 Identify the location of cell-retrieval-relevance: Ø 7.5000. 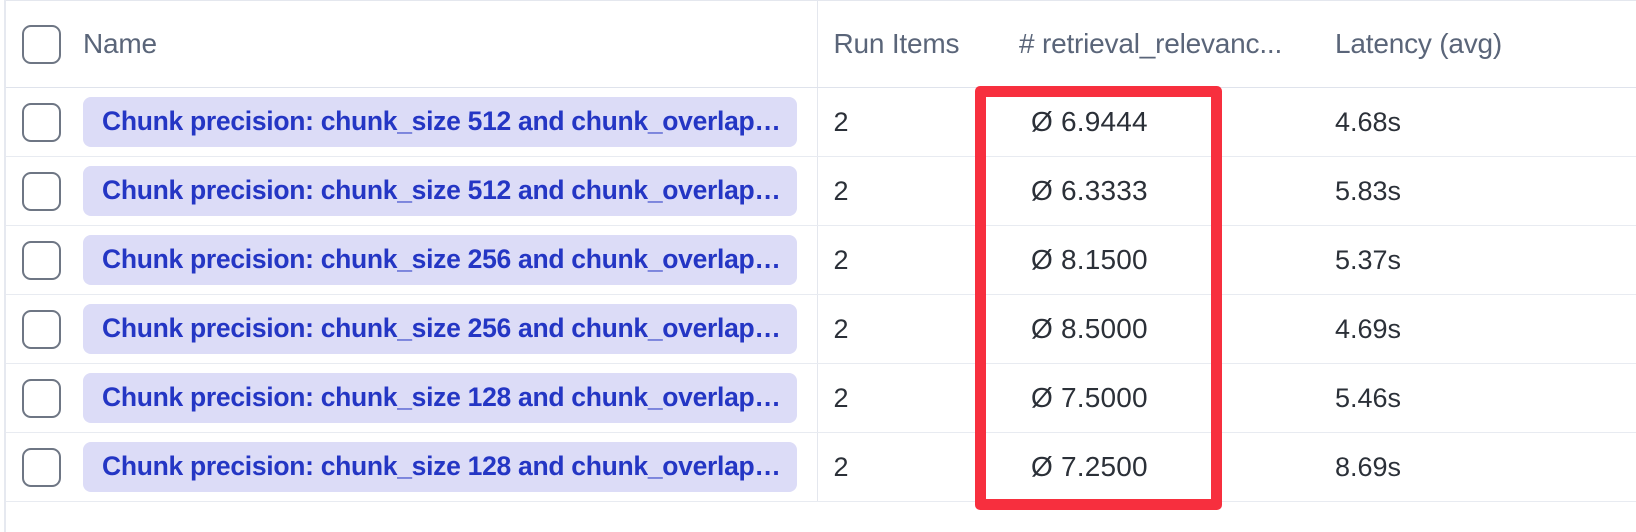
(1157, 398).